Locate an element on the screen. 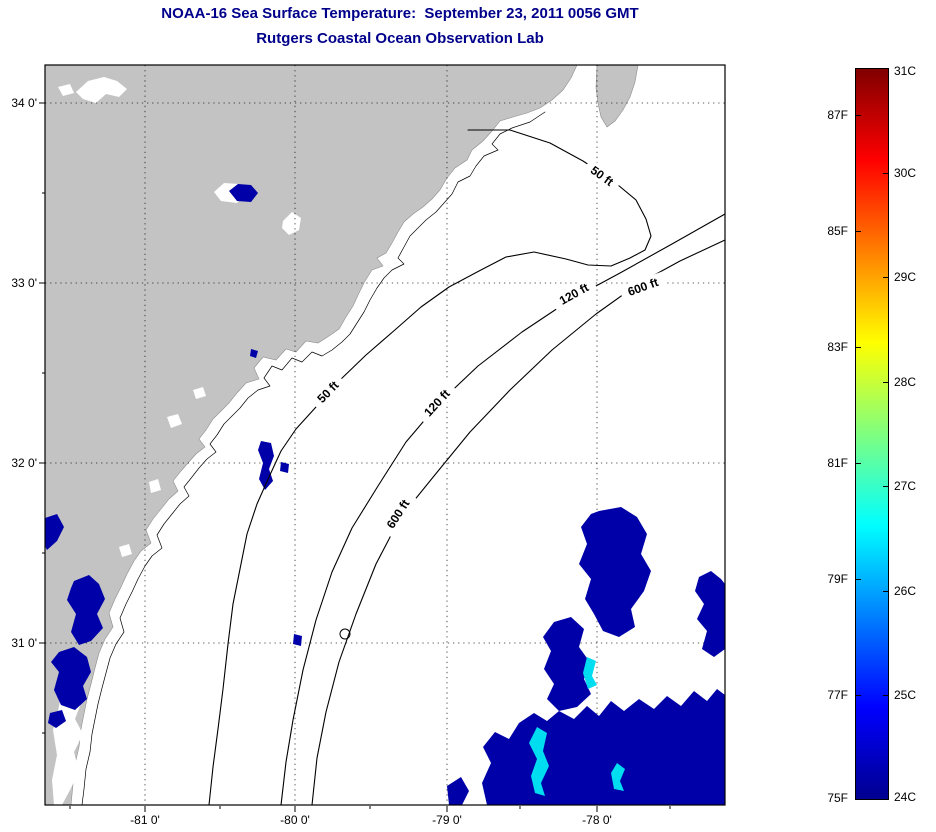 The height and width of the screenshot is (832, 936). y-tick-label: 31 0' is located at coordinates (24, 643).